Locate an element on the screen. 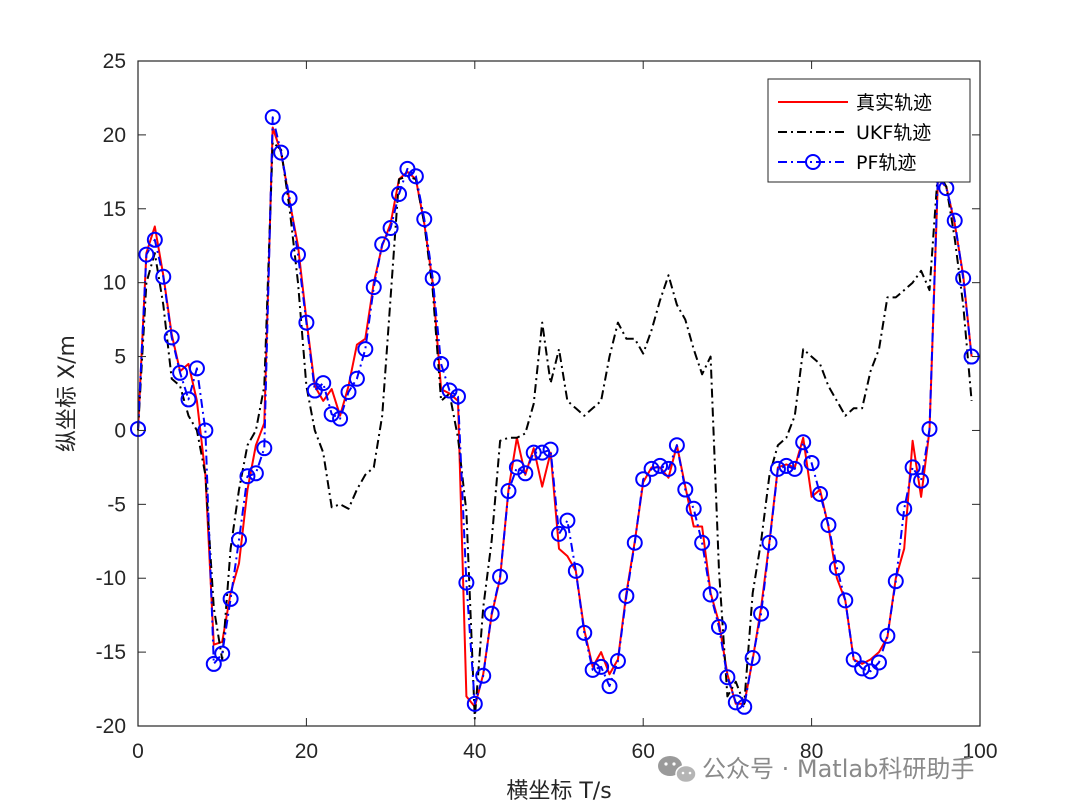 The image size is (1080, 810). y-tick-label: 20 is located at coordinates (114, 135).